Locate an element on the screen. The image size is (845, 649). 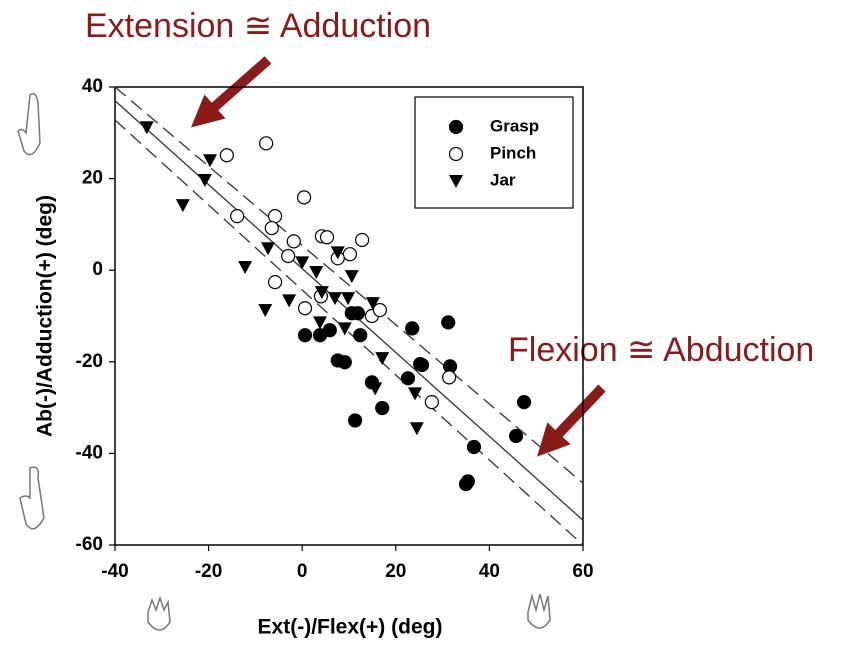
y-tick-label: -20 is located at coordinates (89, 361).